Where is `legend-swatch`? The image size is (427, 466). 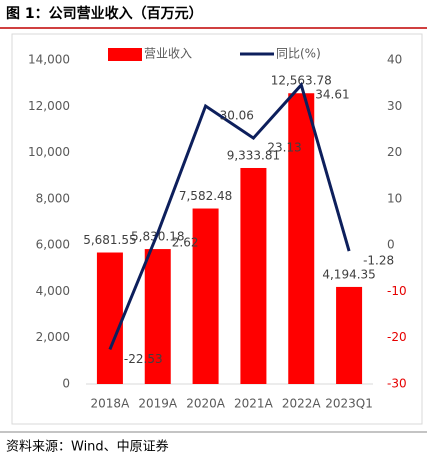
legend-swatch is located at coordinates (125, 54).